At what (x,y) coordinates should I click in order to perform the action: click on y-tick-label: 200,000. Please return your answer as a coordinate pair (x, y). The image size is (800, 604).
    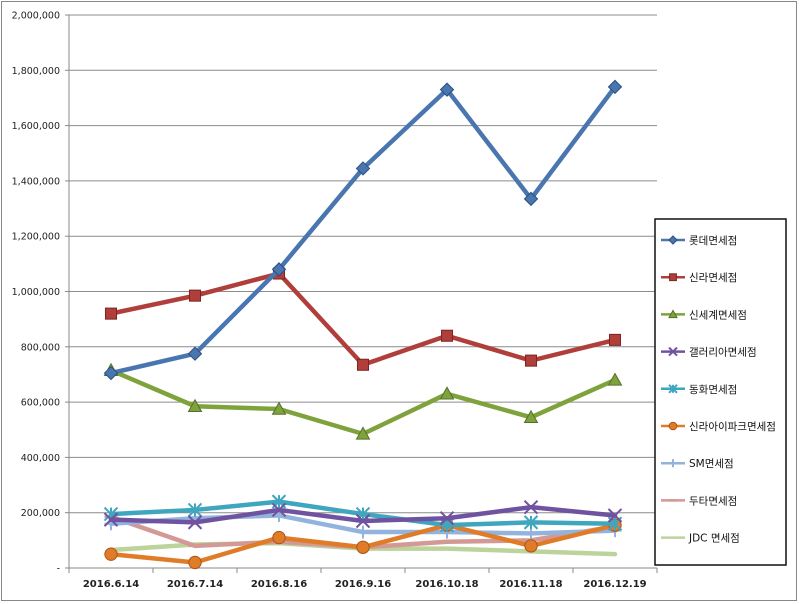
    Looking at the image, I should click on (40, 513).